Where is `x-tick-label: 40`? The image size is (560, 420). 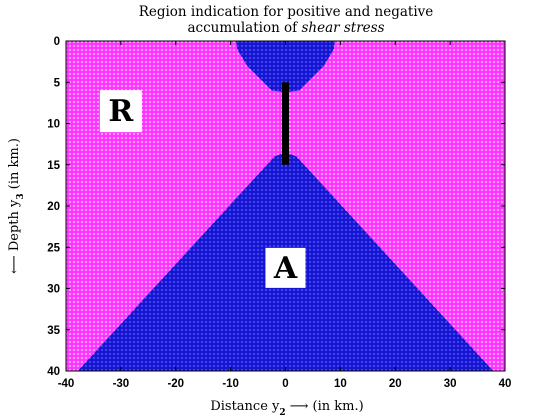 x-tick-label: 40 is located at coordinates (505, 384).